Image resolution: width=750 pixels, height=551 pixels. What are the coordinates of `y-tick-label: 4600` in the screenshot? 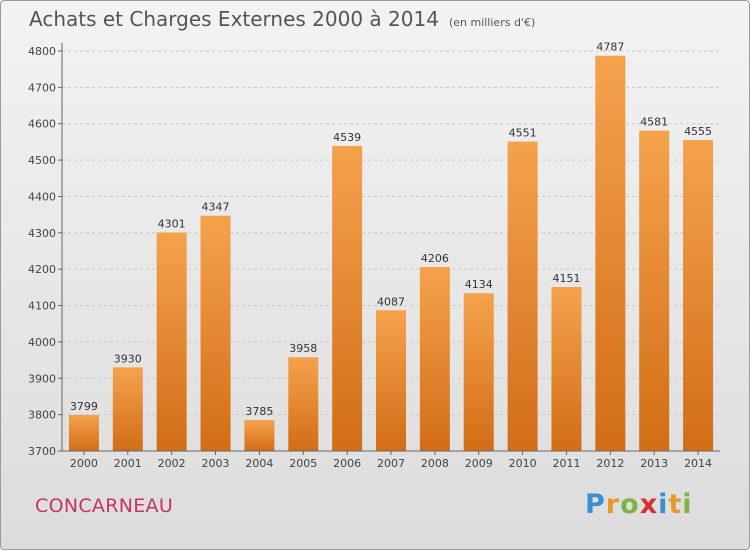 It's located at (42, 124).